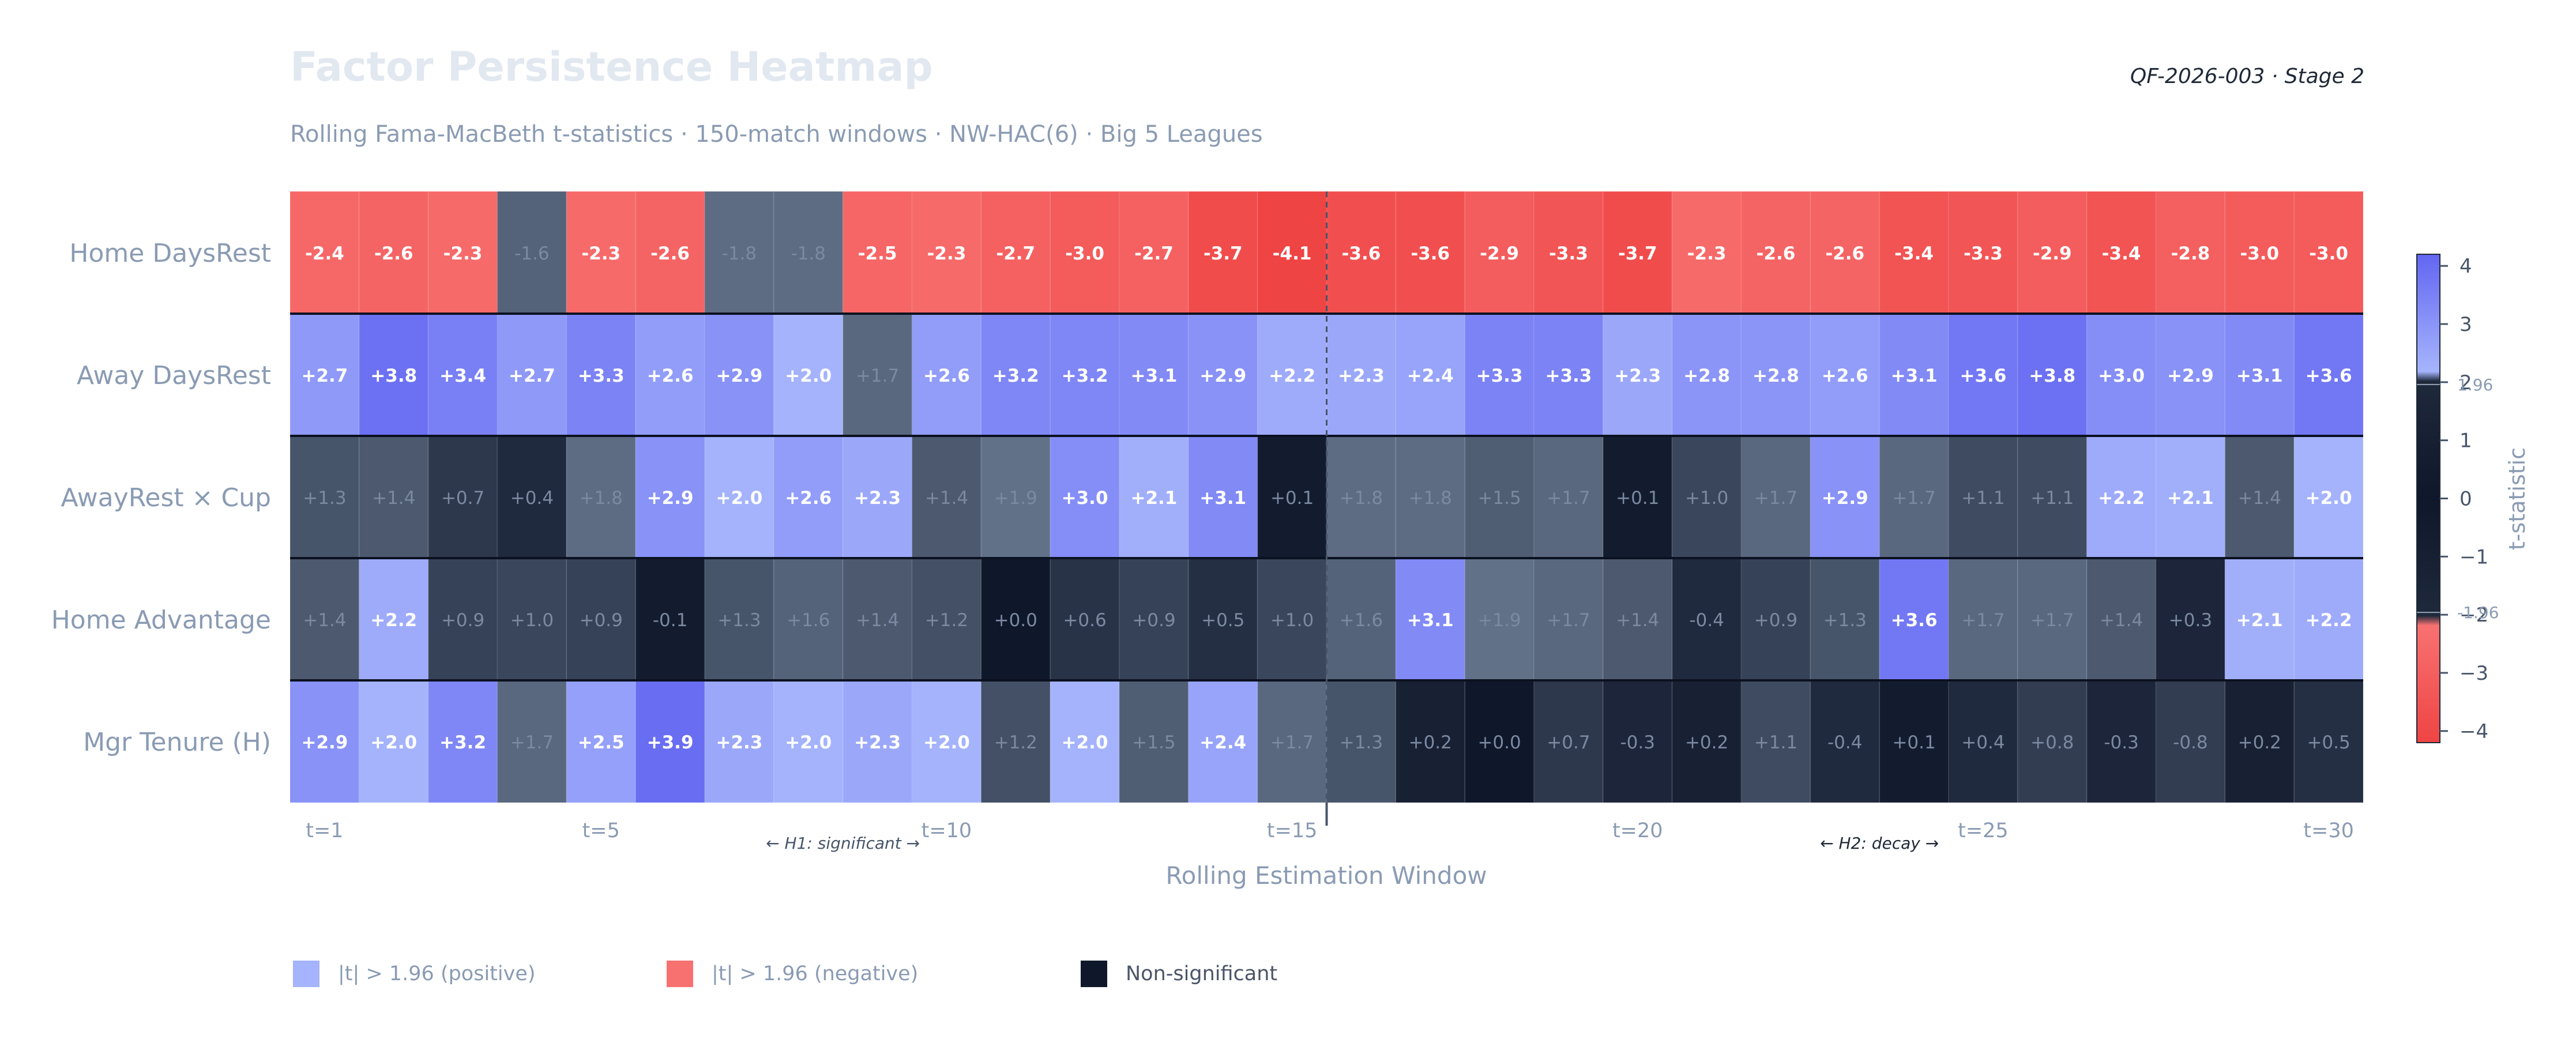 The height and width of the screenshot is (1039, 2576). Describe the element at coordinates (680, 974) in the screenshot. I see `legend-negative-swatch` at that location.